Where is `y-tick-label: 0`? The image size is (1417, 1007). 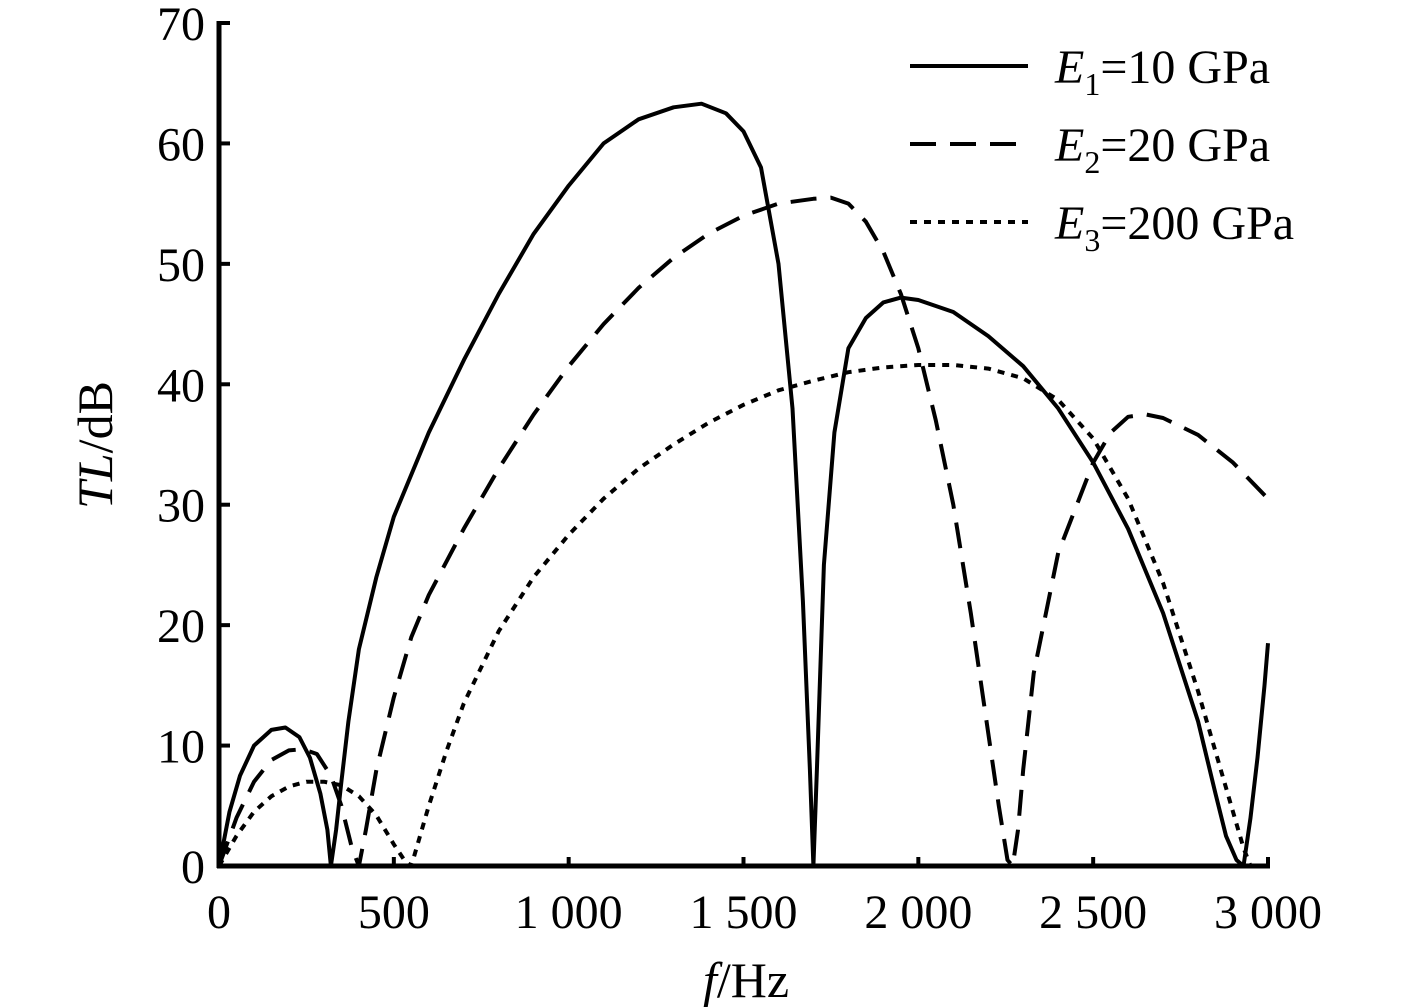 y-tick-label: 0 is located at coordinates (193, 867).